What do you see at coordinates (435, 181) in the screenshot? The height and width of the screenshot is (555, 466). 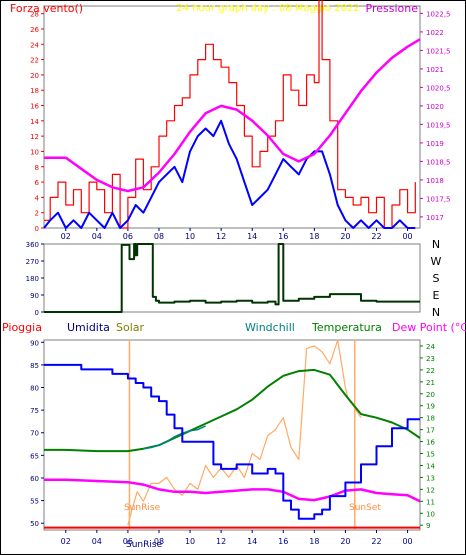 I see `pressure-tick-label: 1018` at bounding box center [435, 181].